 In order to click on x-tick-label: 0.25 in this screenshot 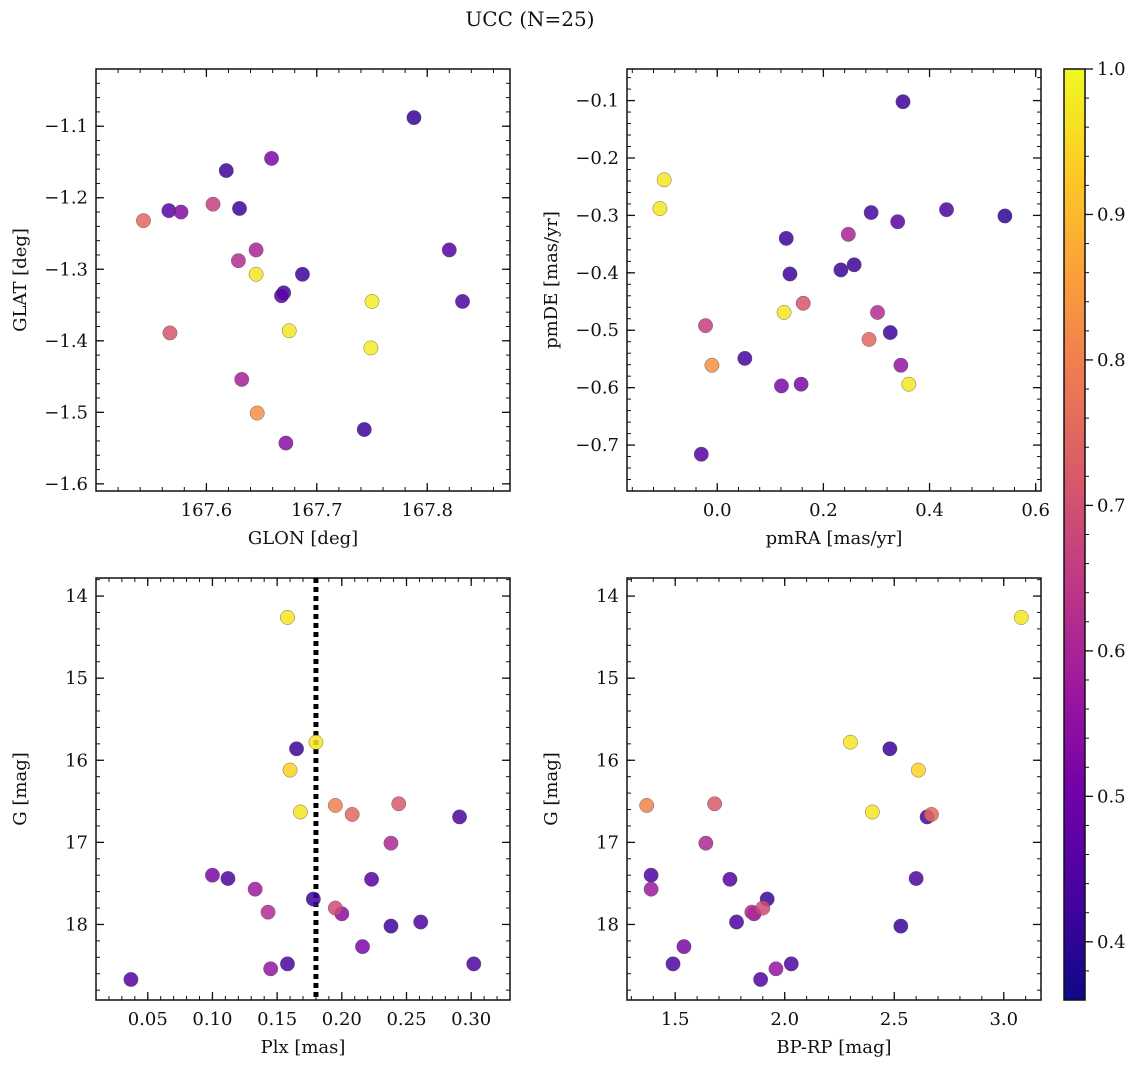, I will do `click(406, 1019)`.